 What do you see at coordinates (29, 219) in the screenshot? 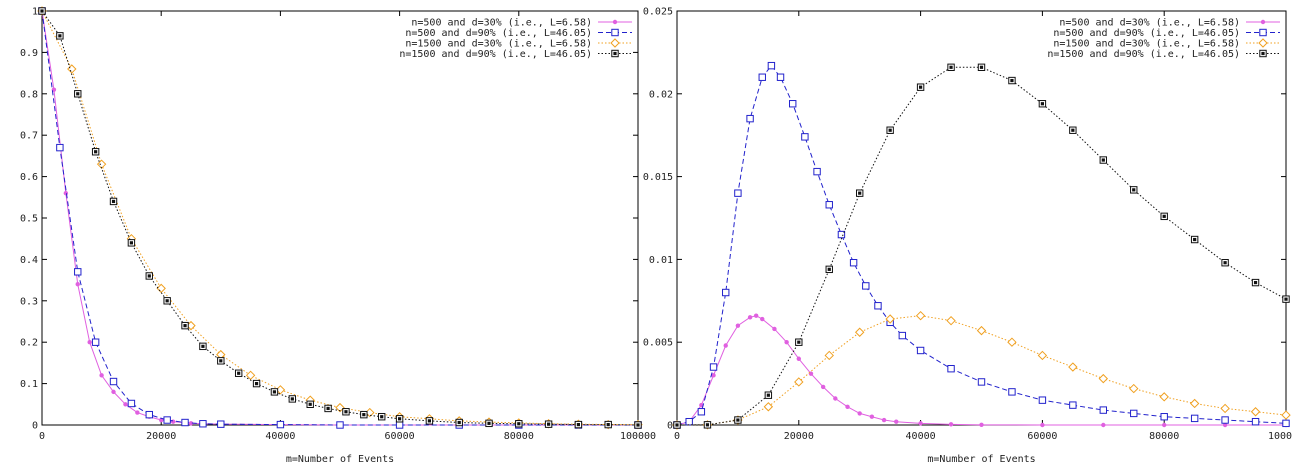
I see `y-tick-label: 0.5` at bounding box center [29, 219].